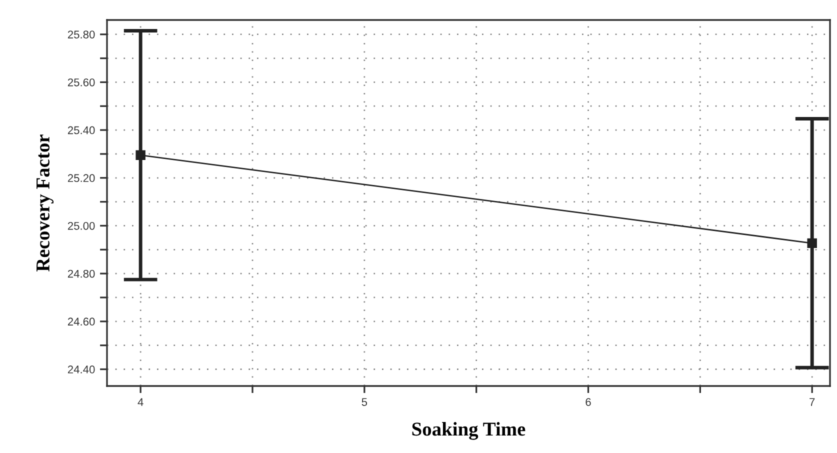 This screenshot has height=453, width=837. I want to click on y-tick-label: 25.00, so click(81, 226).